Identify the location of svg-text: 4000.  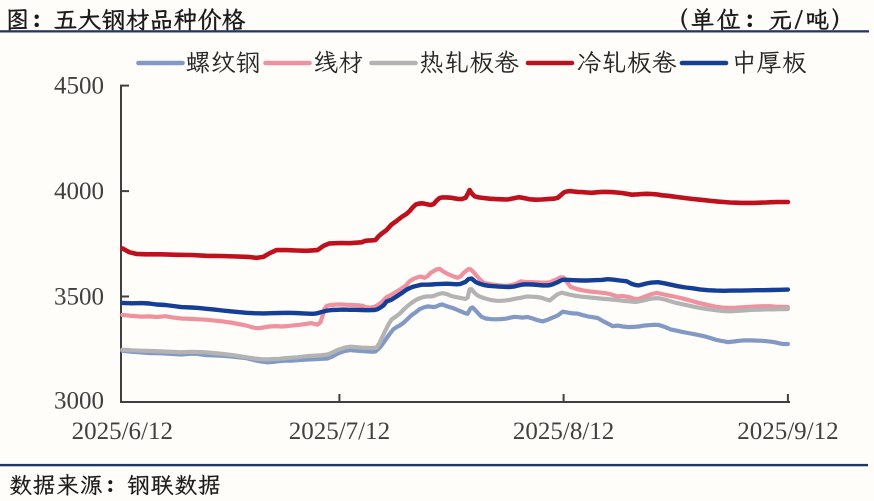
(79, 191).